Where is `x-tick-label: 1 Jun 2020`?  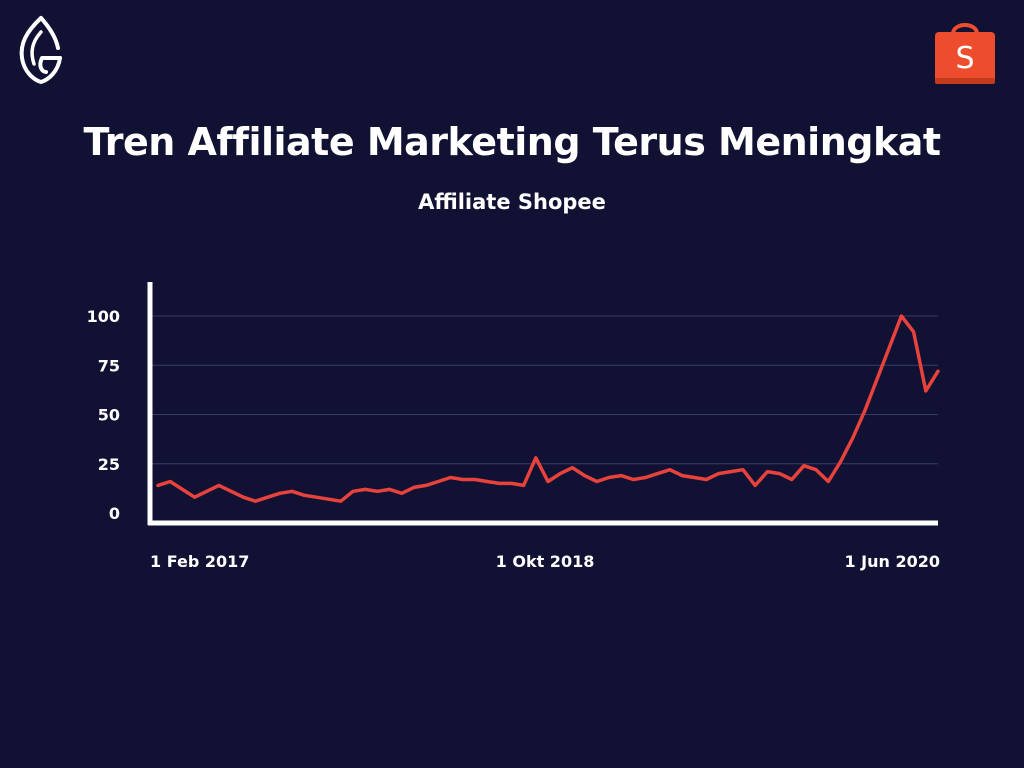 x-tick-label: 1 Jun 2020 is located at coordinates (892, 561).